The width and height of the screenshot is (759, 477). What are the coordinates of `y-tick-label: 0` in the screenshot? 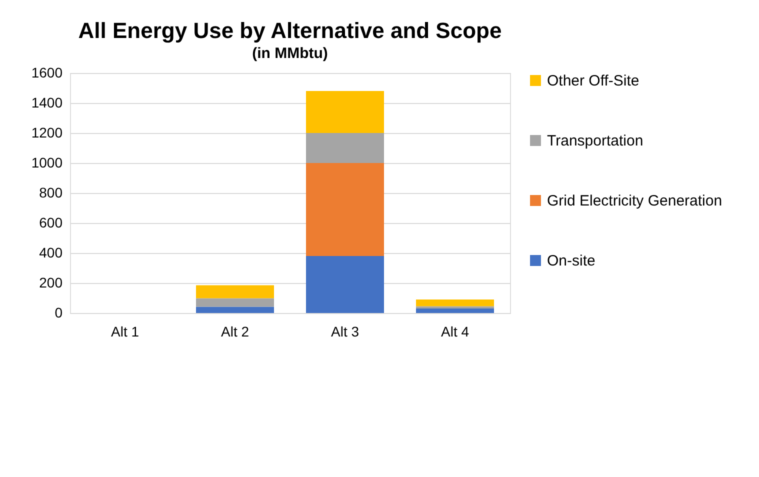 It's located at (58, 312).